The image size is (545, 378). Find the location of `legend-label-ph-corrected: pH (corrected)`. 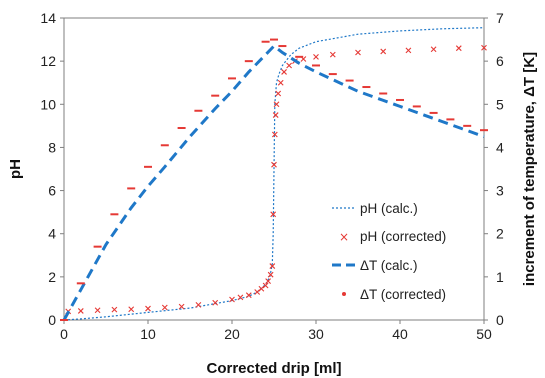

legend-label-ph-corrected: pH (corrected) is located at coordinates (403, 236).